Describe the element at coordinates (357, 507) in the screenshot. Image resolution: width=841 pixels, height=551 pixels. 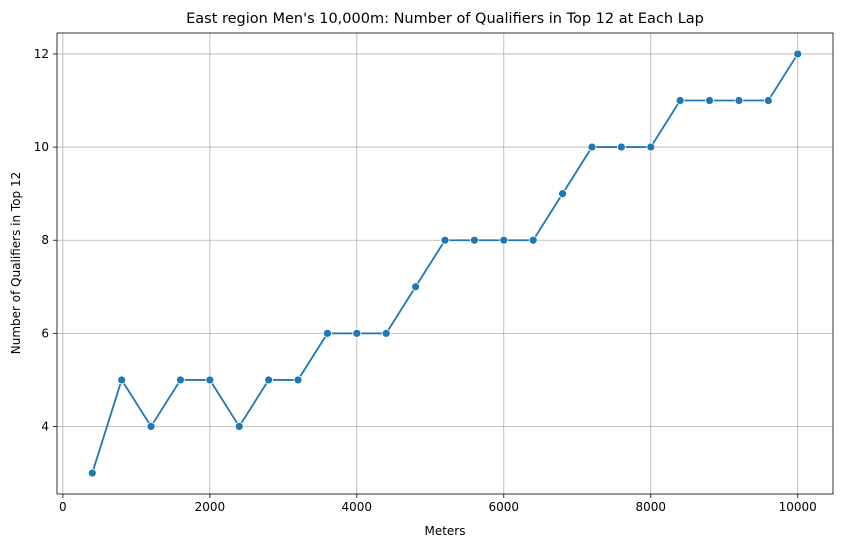
I see `x-tick-label: 4000` at that location.